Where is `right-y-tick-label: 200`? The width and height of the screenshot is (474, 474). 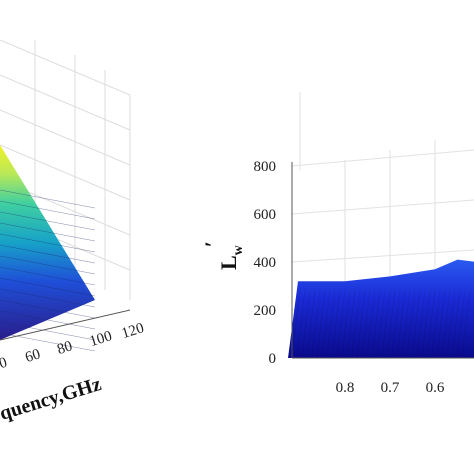 right-y-tick-label: 200 is located at coordinates (265, 311).